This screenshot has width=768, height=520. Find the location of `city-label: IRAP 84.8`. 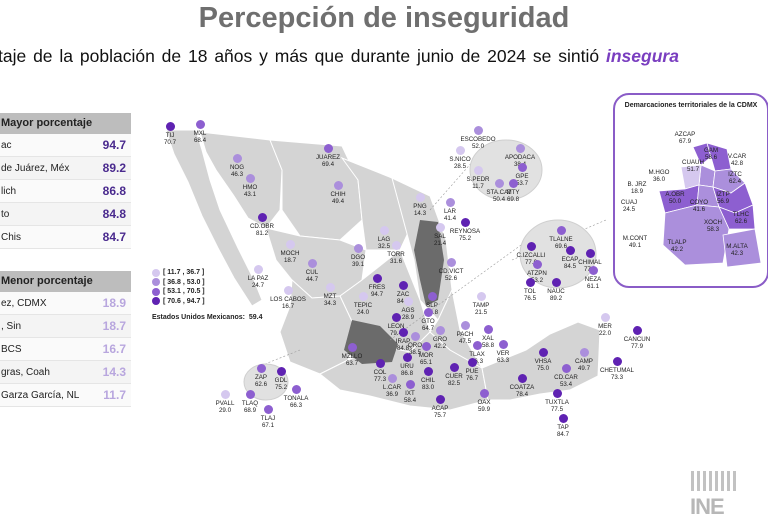

city-label: IRAP 84.8 is located at coordinates (403, 345).